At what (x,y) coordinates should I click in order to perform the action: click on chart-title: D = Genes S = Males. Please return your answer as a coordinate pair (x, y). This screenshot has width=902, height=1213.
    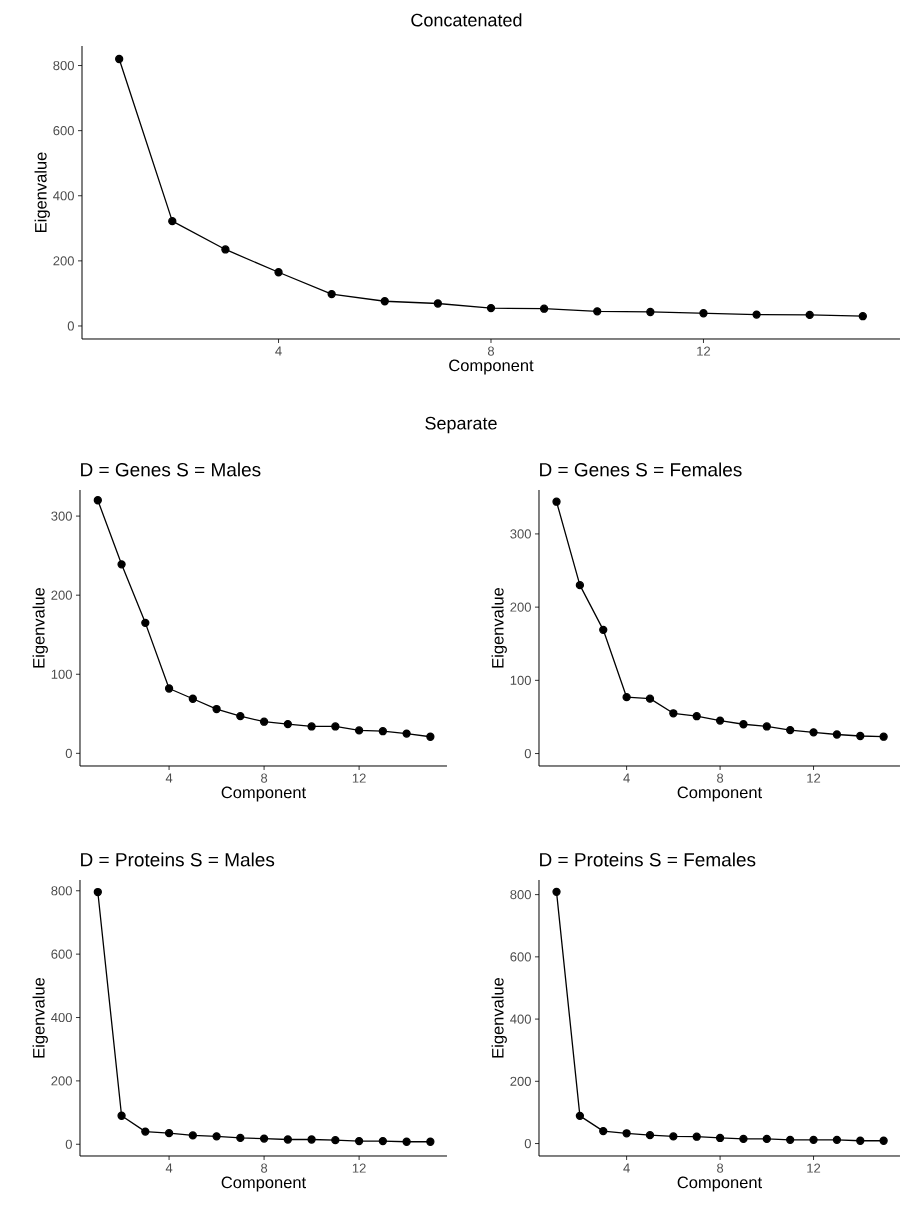
    Looking at the image, I should click on (171, 469).